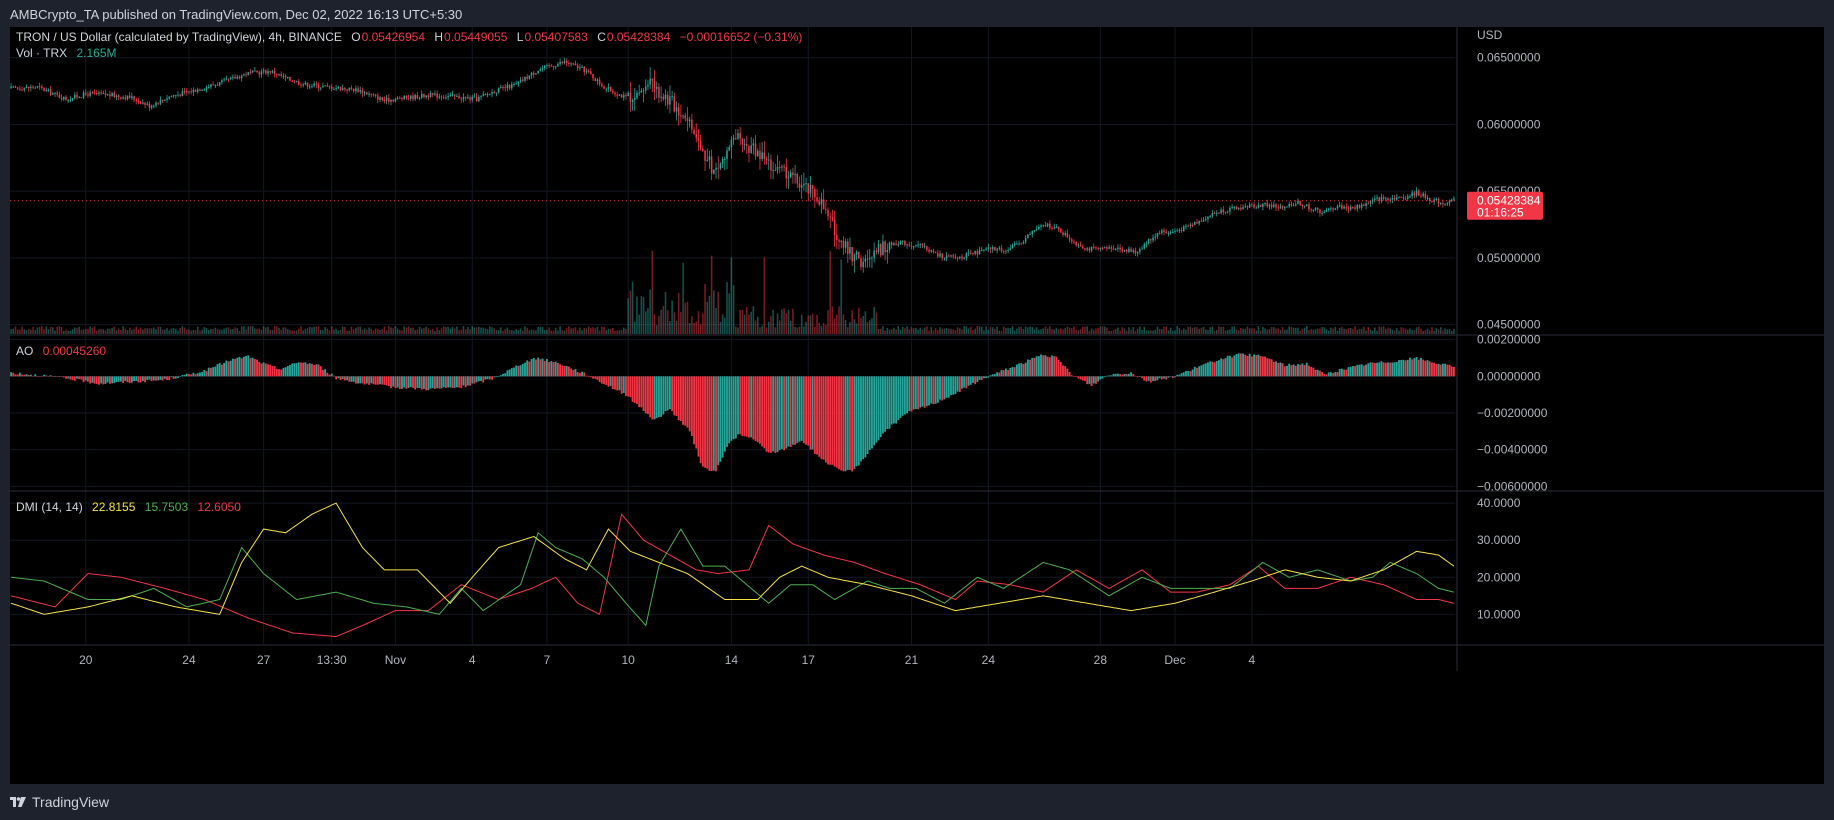 This screenshot has height=820, width=1834. Describe the element at coordinates (1509, 258) in the screenshot. I see `y-tick-label: 0.05000000` at that location.